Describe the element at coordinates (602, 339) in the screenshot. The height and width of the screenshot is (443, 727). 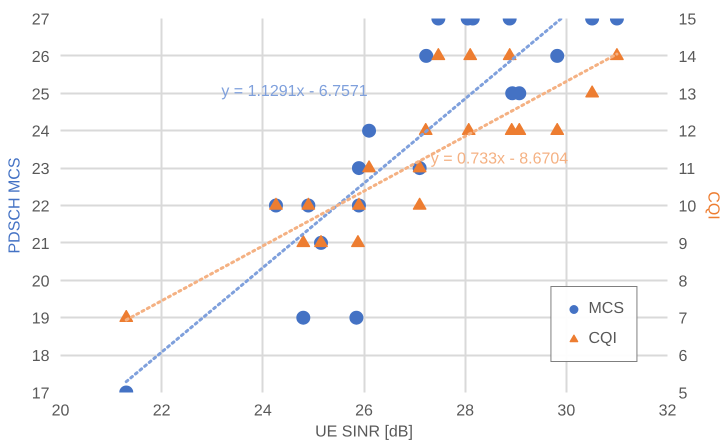
I see `legend-label: CQI` at that location.